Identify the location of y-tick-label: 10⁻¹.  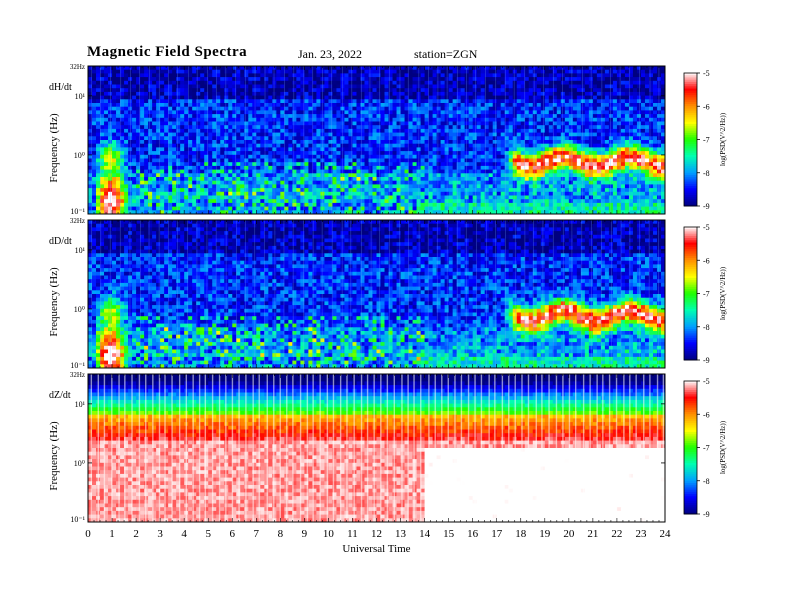
(77, 211).